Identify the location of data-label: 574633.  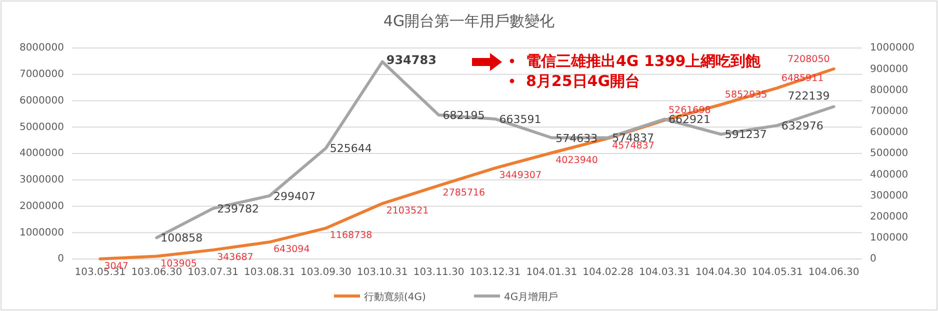
(577, 138).